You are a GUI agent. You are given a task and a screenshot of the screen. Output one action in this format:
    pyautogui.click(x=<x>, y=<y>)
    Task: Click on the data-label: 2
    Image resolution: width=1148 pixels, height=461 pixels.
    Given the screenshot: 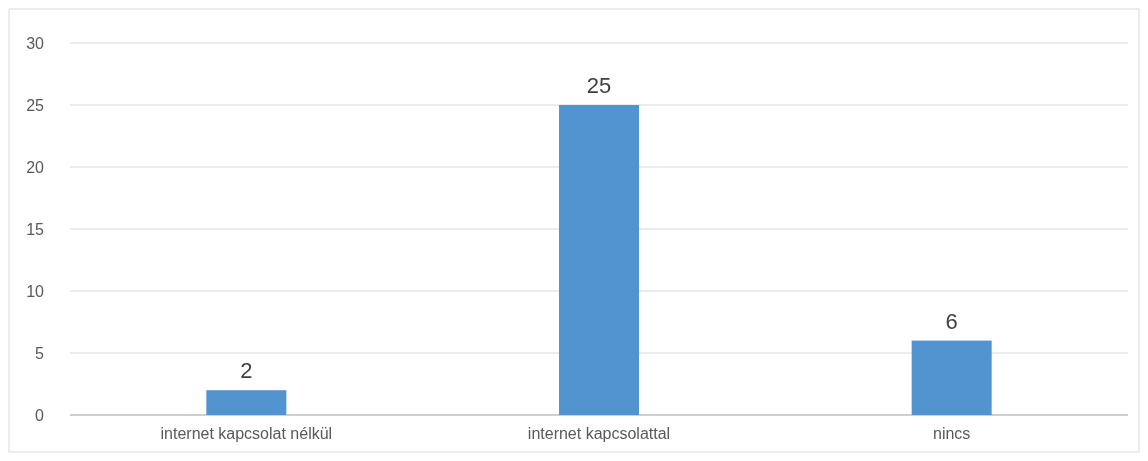 What is the action you would take?
    pyautogui.click(x=246, y=371)
    